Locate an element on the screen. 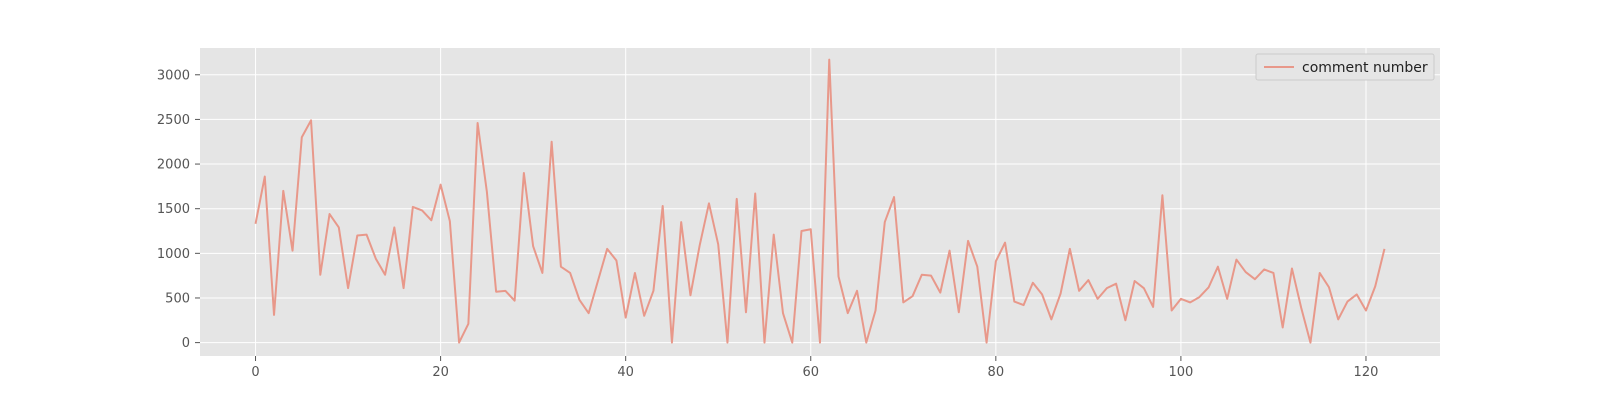 The height and width of the screenshot is (400, 1600). y-tick-label: 0 is located at coordinates (186, 343).